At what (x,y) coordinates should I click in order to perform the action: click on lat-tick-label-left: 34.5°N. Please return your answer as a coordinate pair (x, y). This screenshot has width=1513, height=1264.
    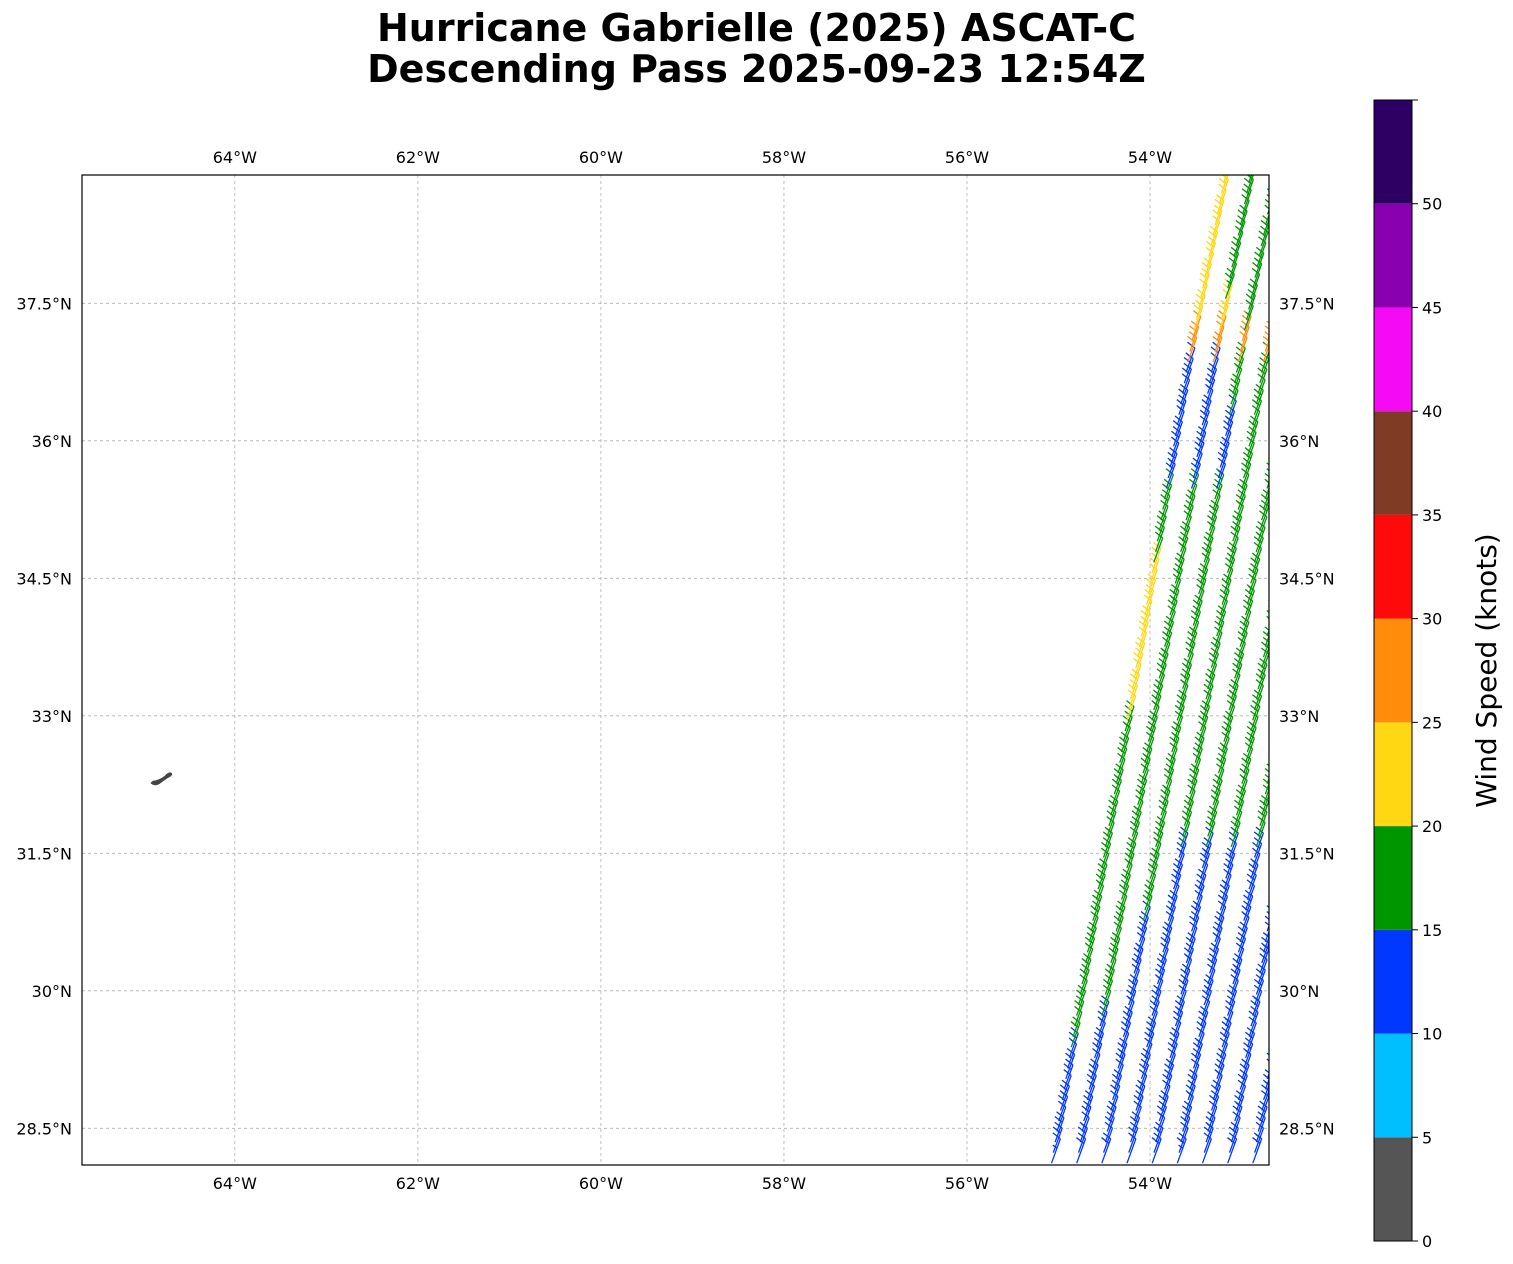
    Looking at the image, I should click on (44, 578).